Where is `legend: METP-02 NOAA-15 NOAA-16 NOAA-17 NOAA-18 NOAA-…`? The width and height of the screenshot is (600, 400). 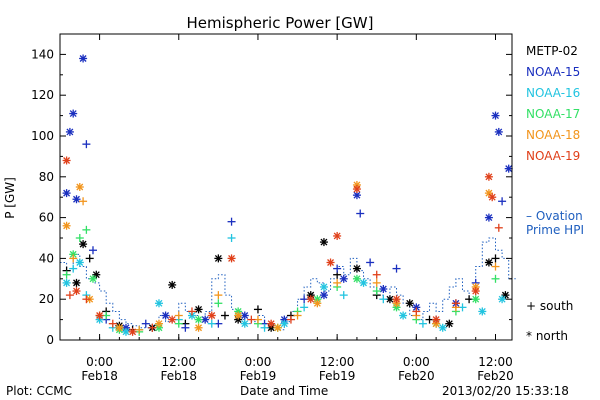 legend: METP-02 NOAA-15 NOAA-16 NOAA-17 NOAA-18 NOAA-… is located at coordinates (555, 193).